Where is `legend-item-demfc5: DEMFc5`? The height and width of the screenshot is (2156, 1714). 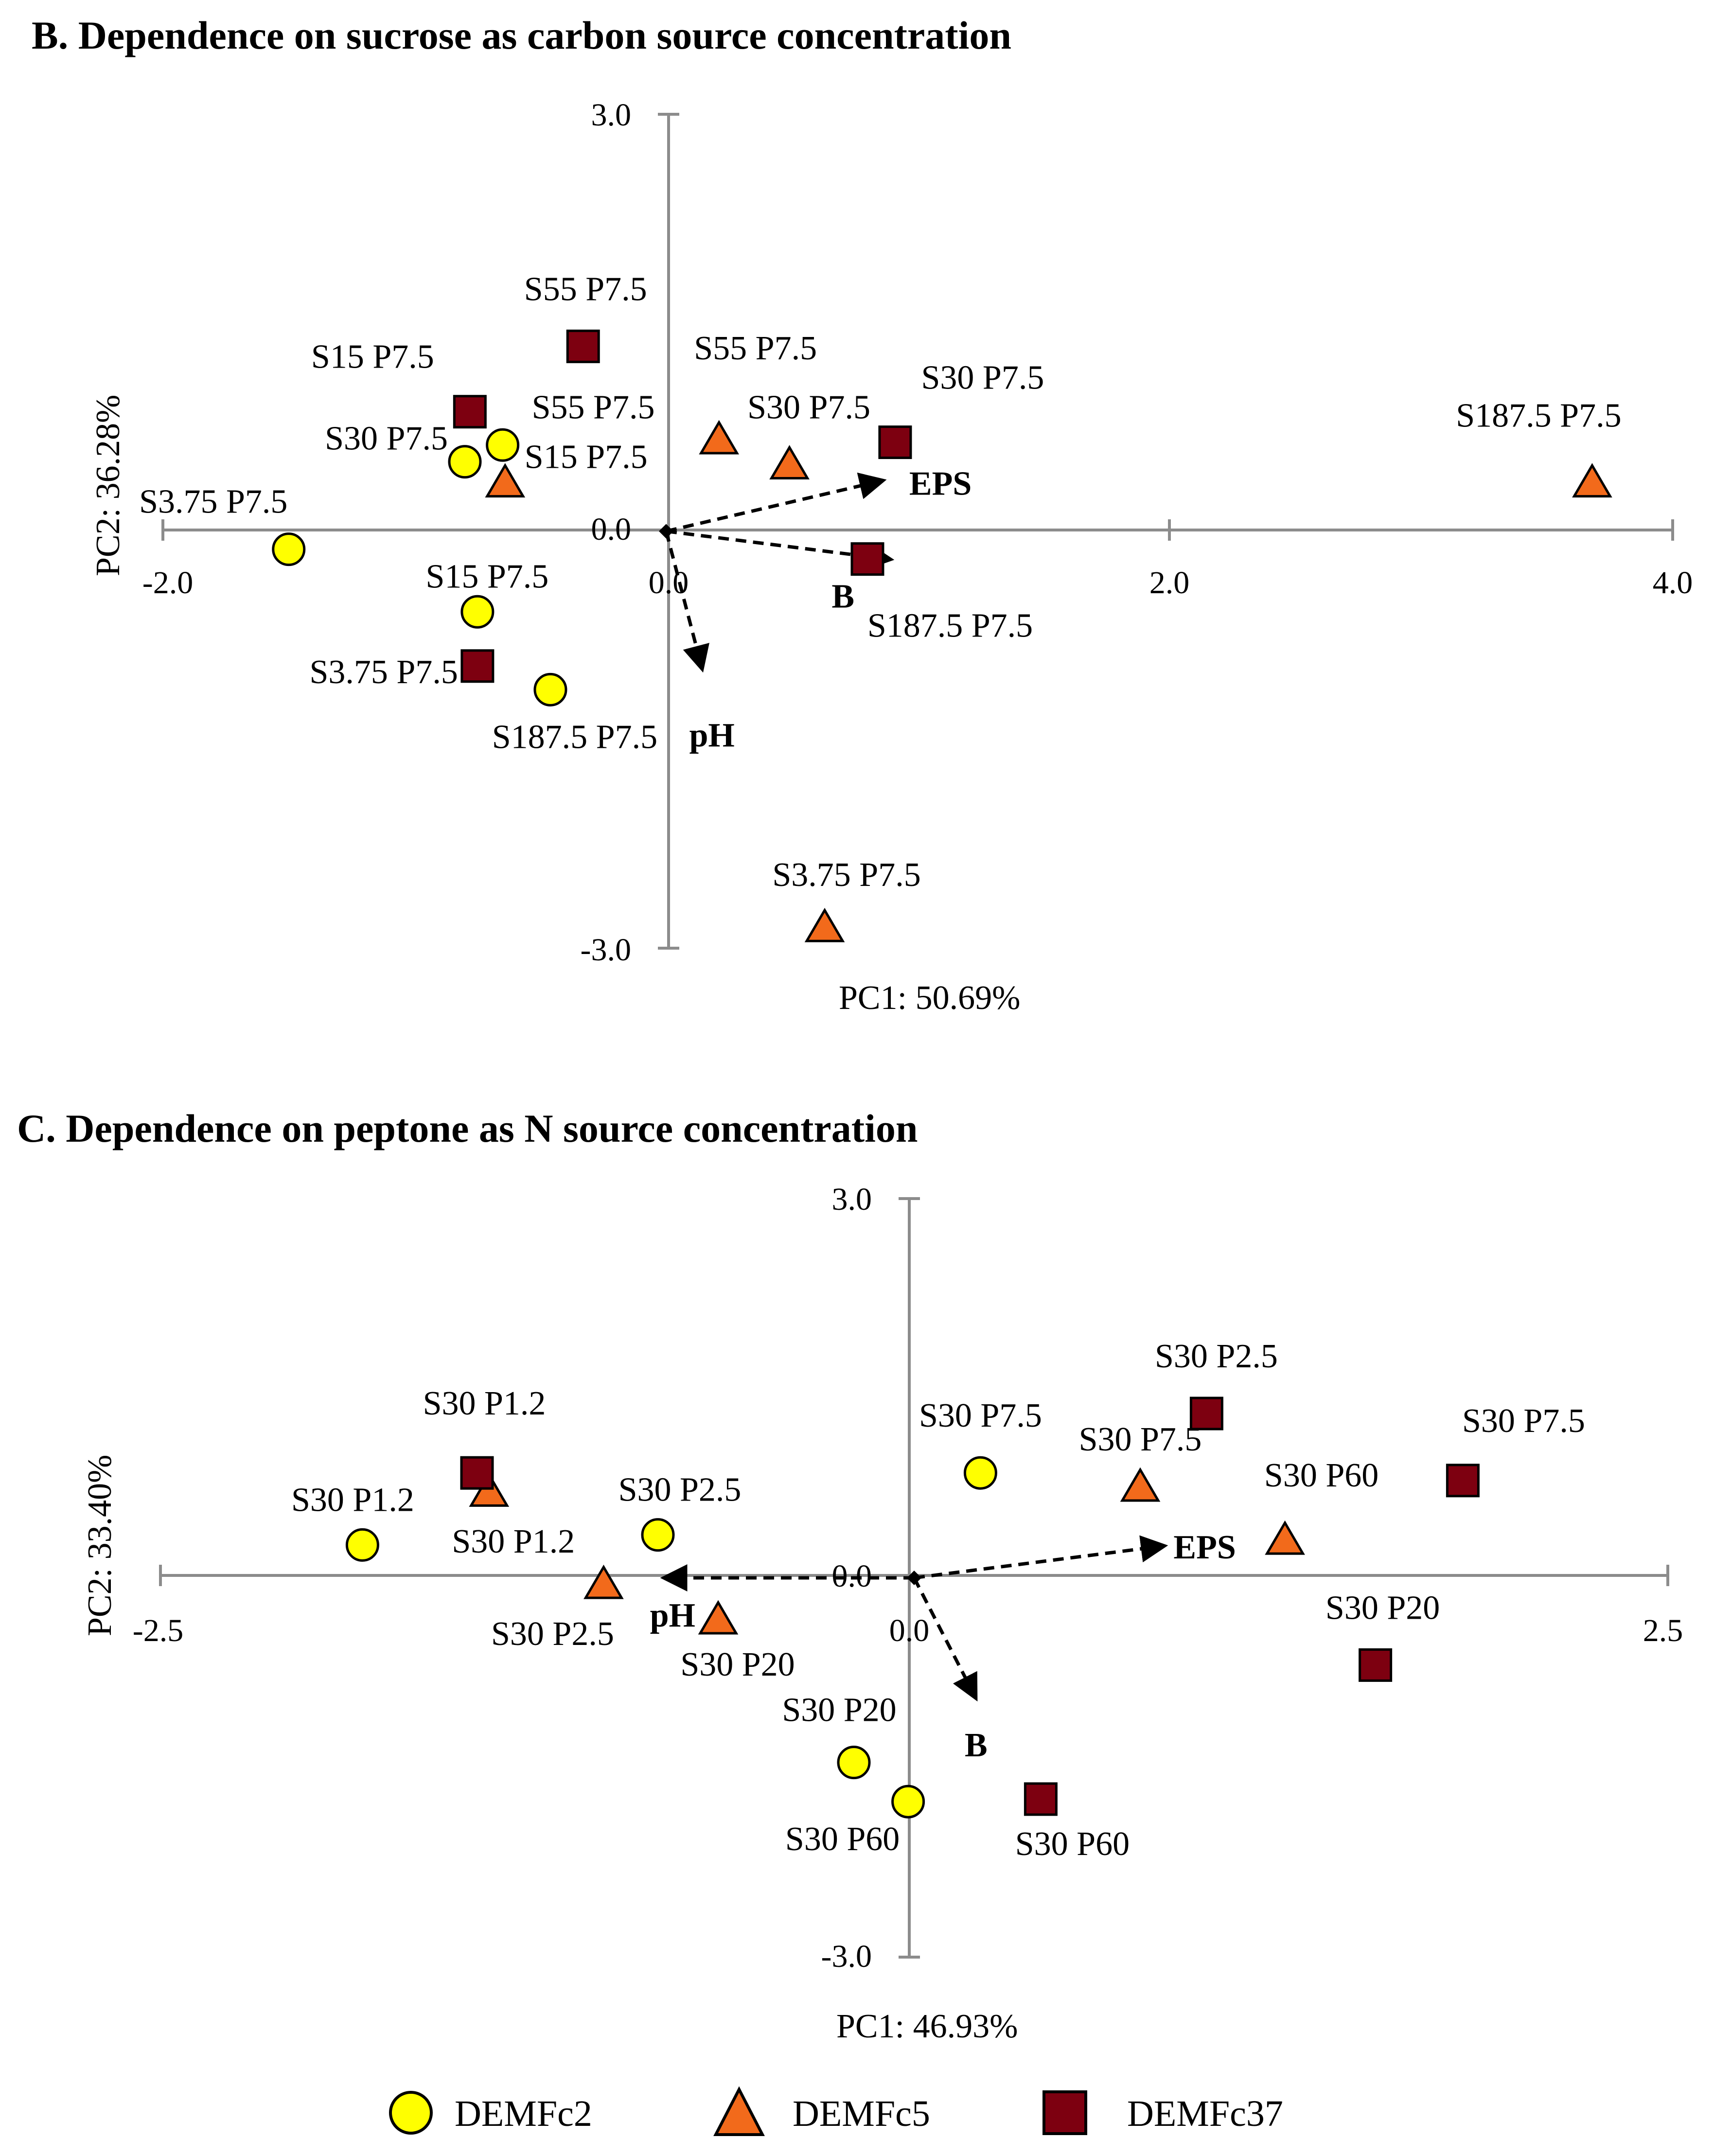 legend-item-demfc5: DEMFc5 is located at coordinates (821, 2111).